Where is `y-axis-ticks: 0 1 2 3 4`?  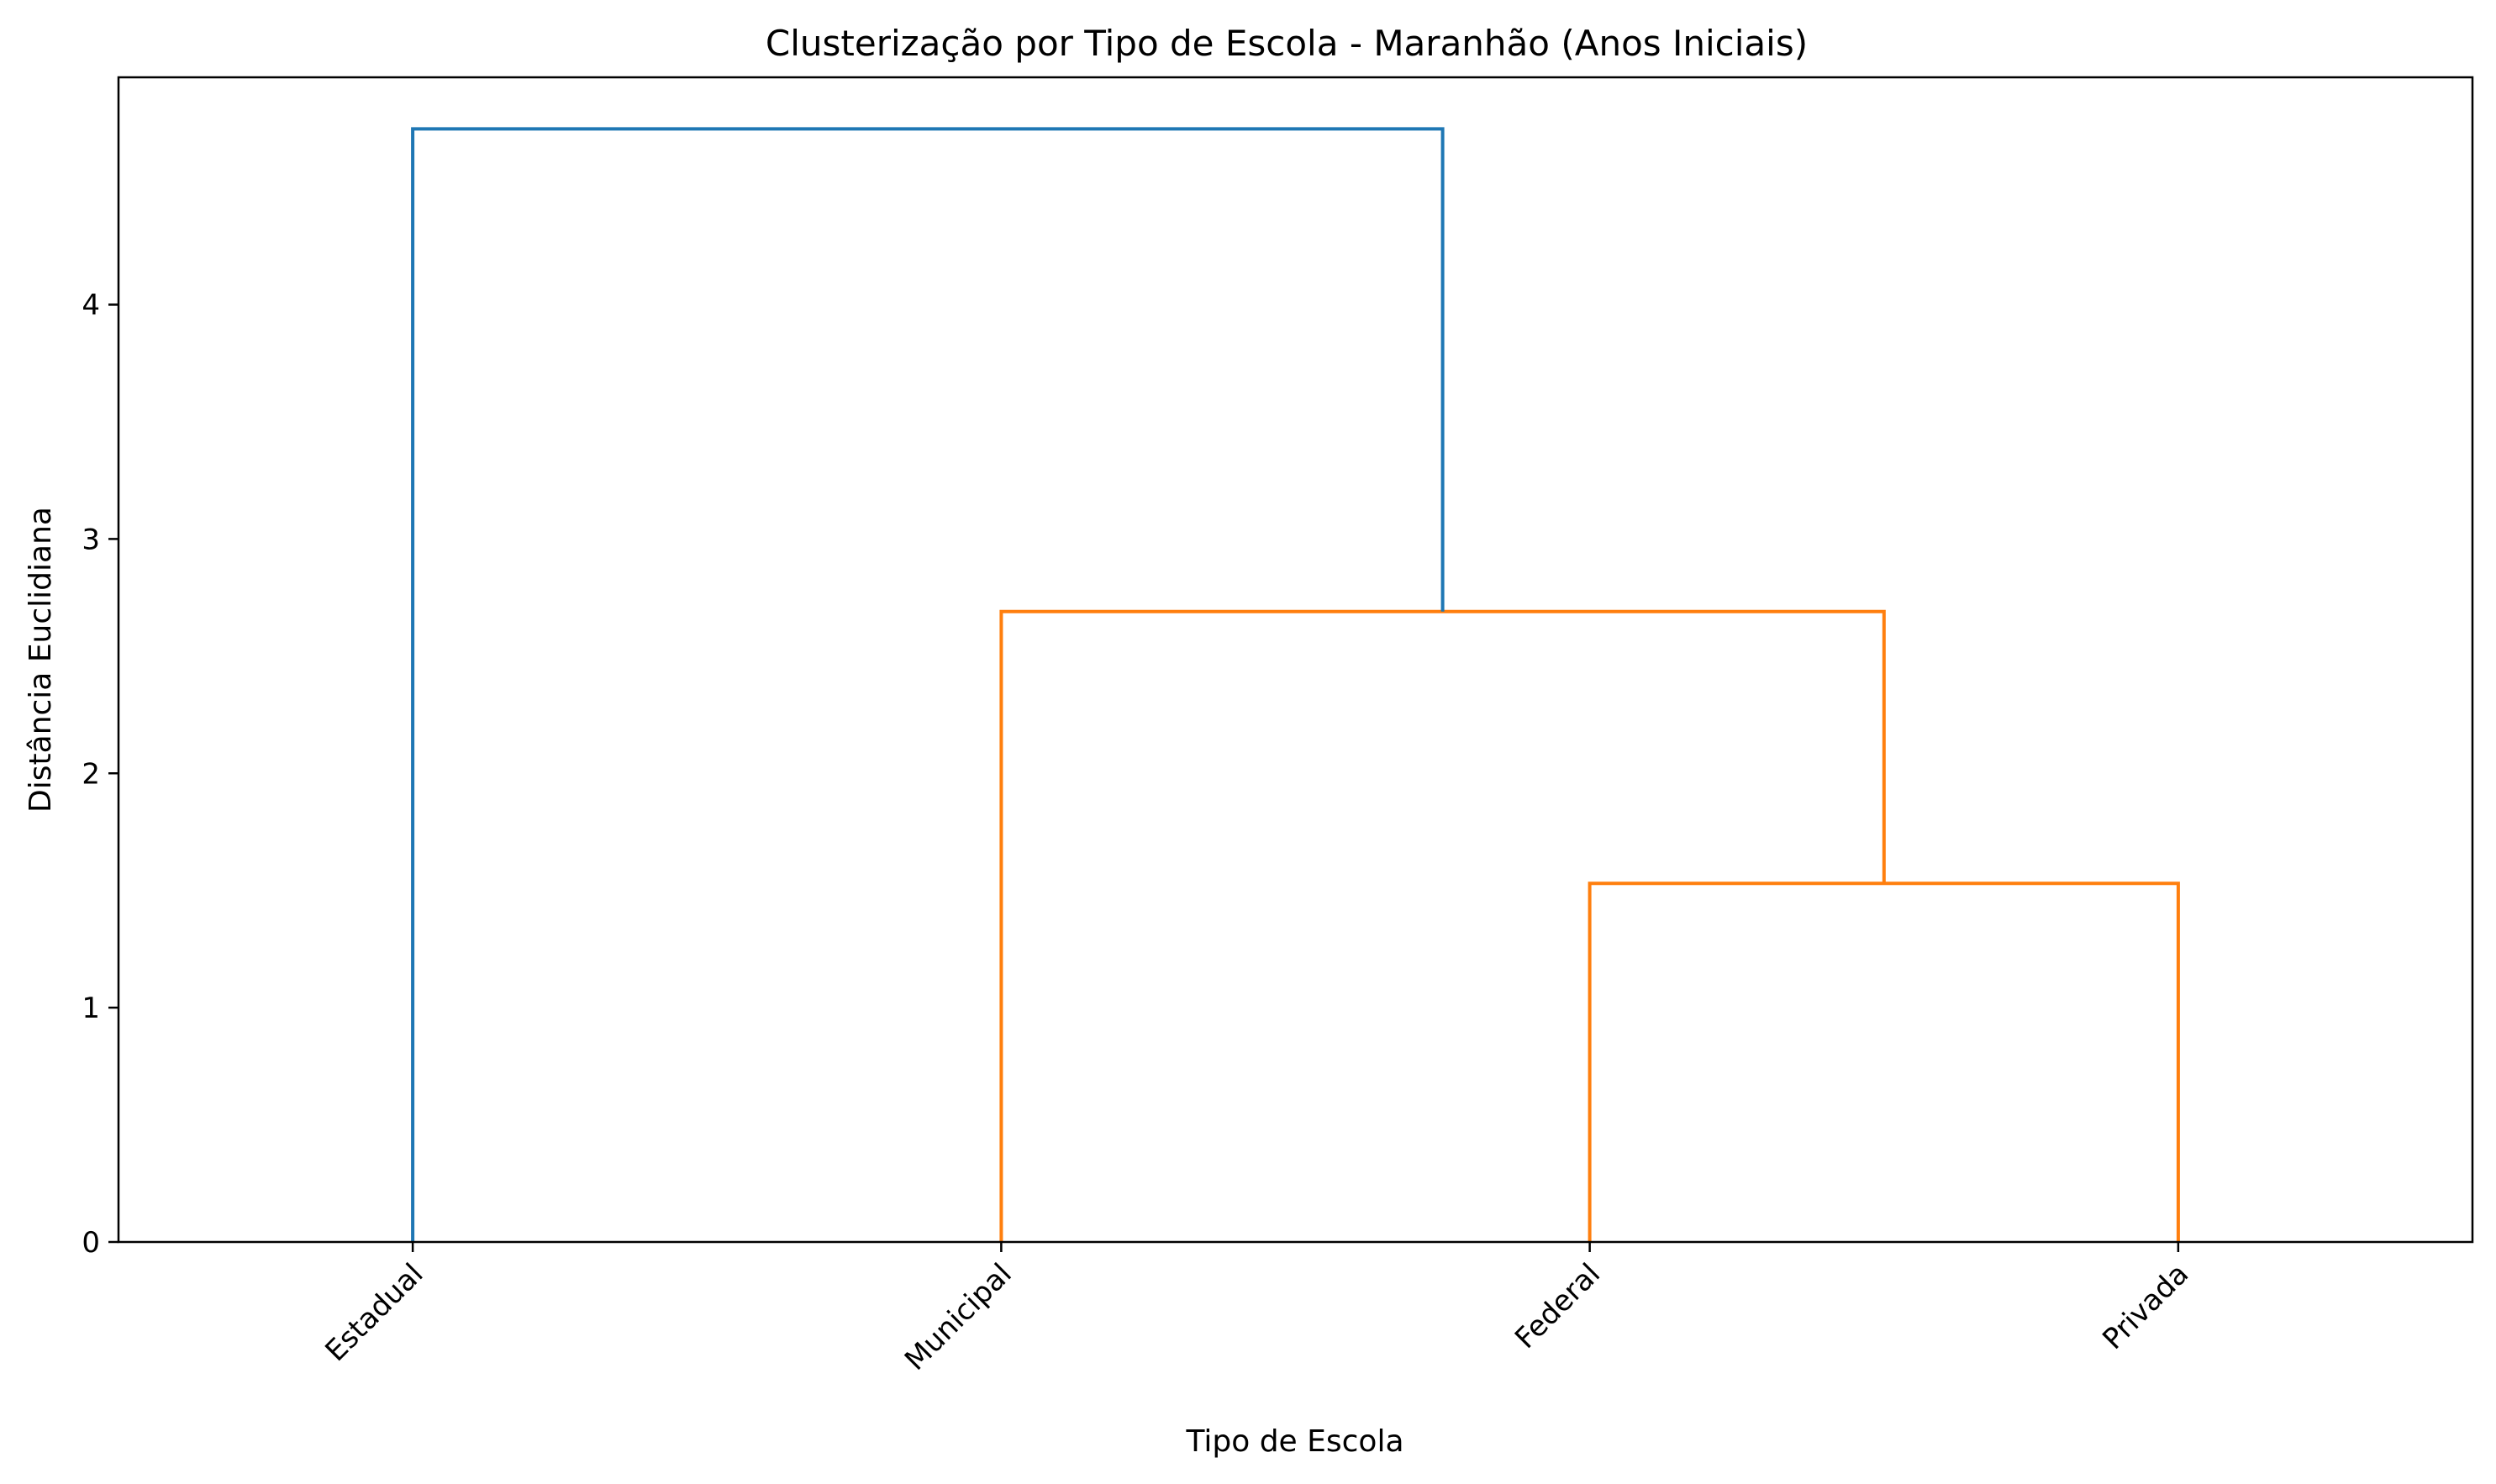
y-axis-ticks: 0 1 2 3 4 is located at coordinates (100, 775).